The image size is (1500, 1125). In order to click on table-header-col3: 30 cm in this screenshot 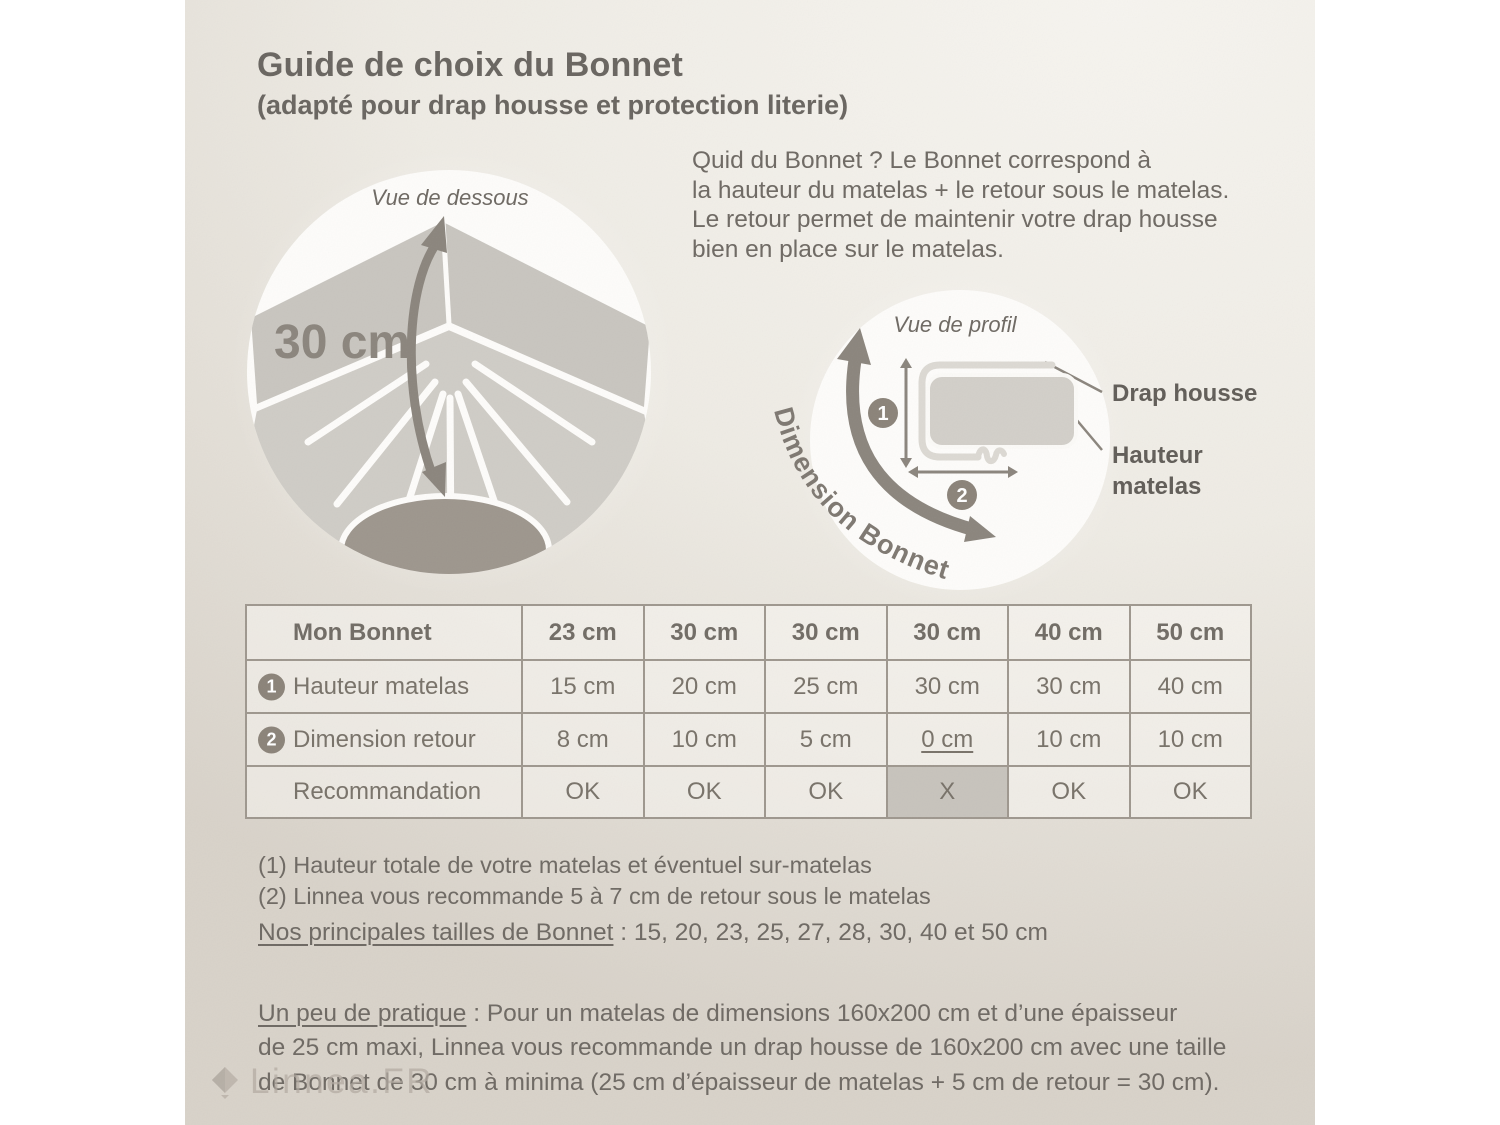, I will do `click(827, 633)`.